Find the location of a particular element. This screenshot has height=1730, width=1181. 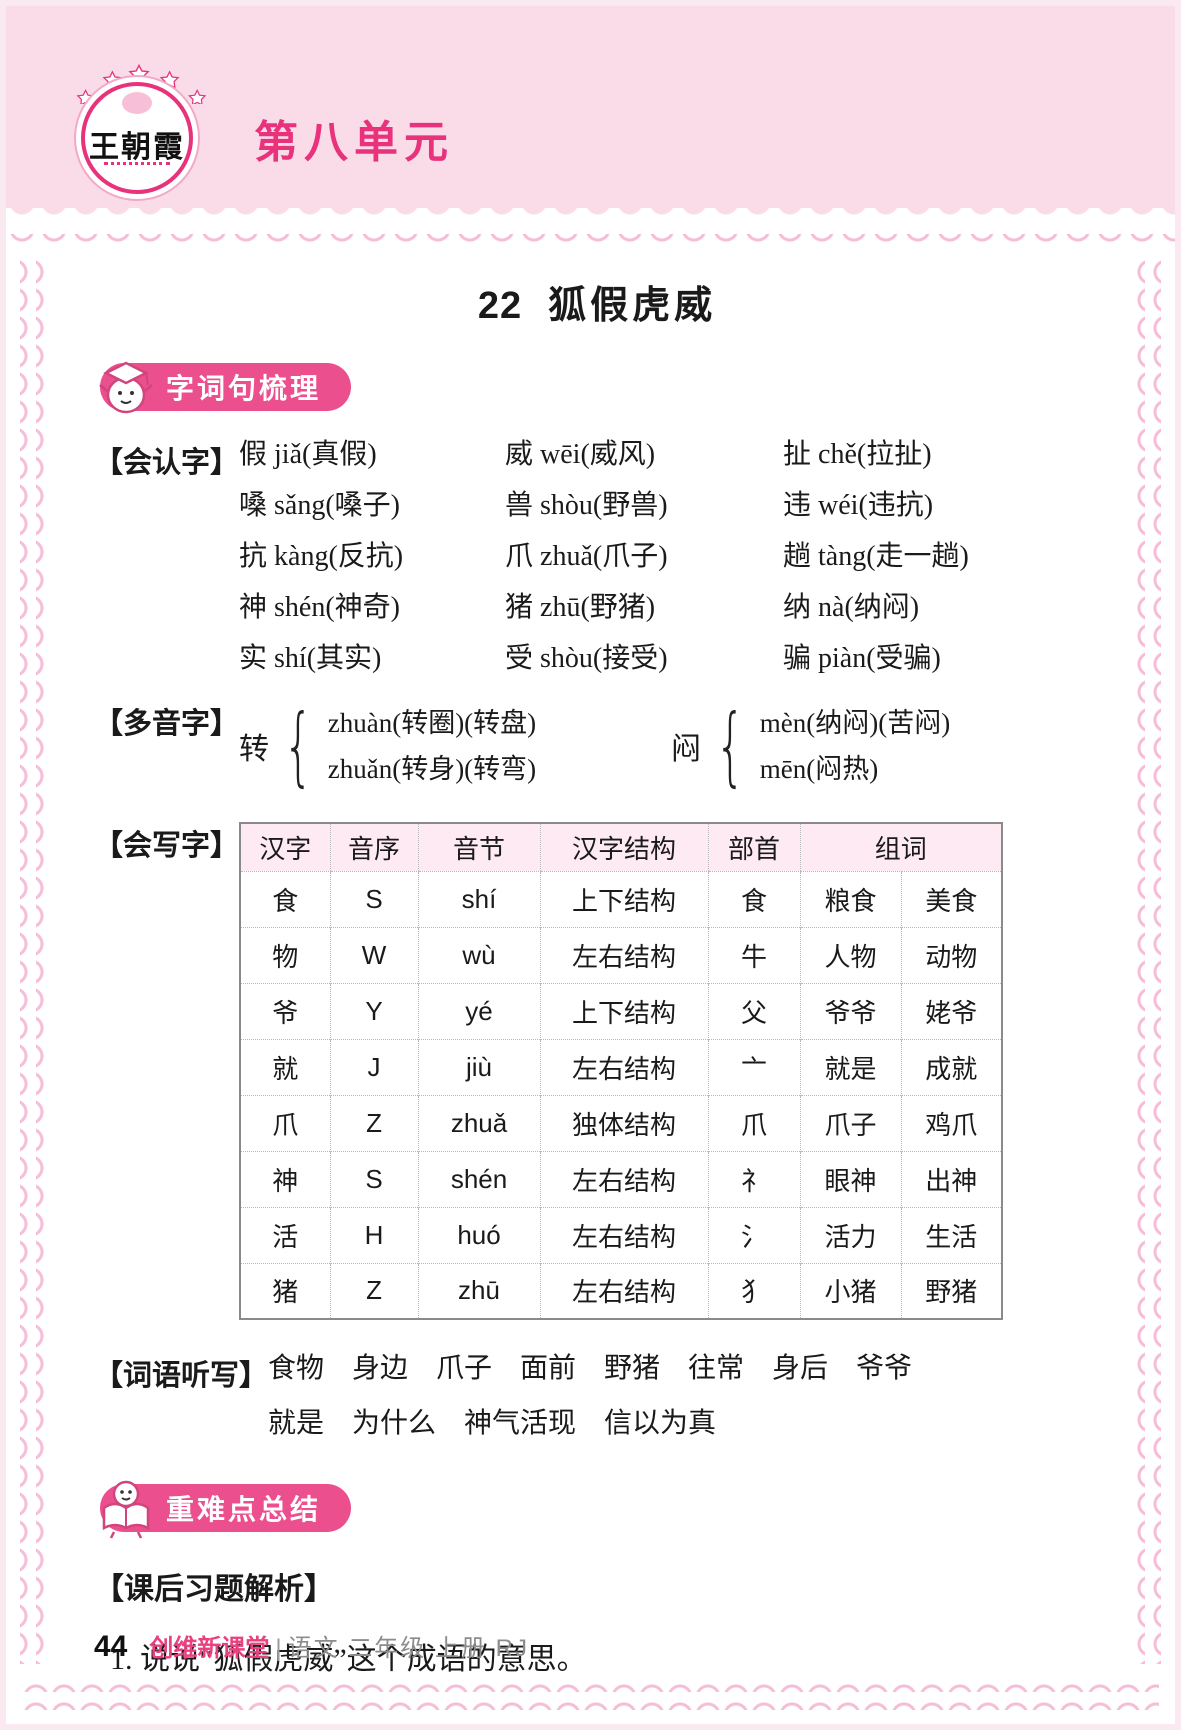

renzi-item: 抗 kàng(反抗) is located at coordinates (321, 556).